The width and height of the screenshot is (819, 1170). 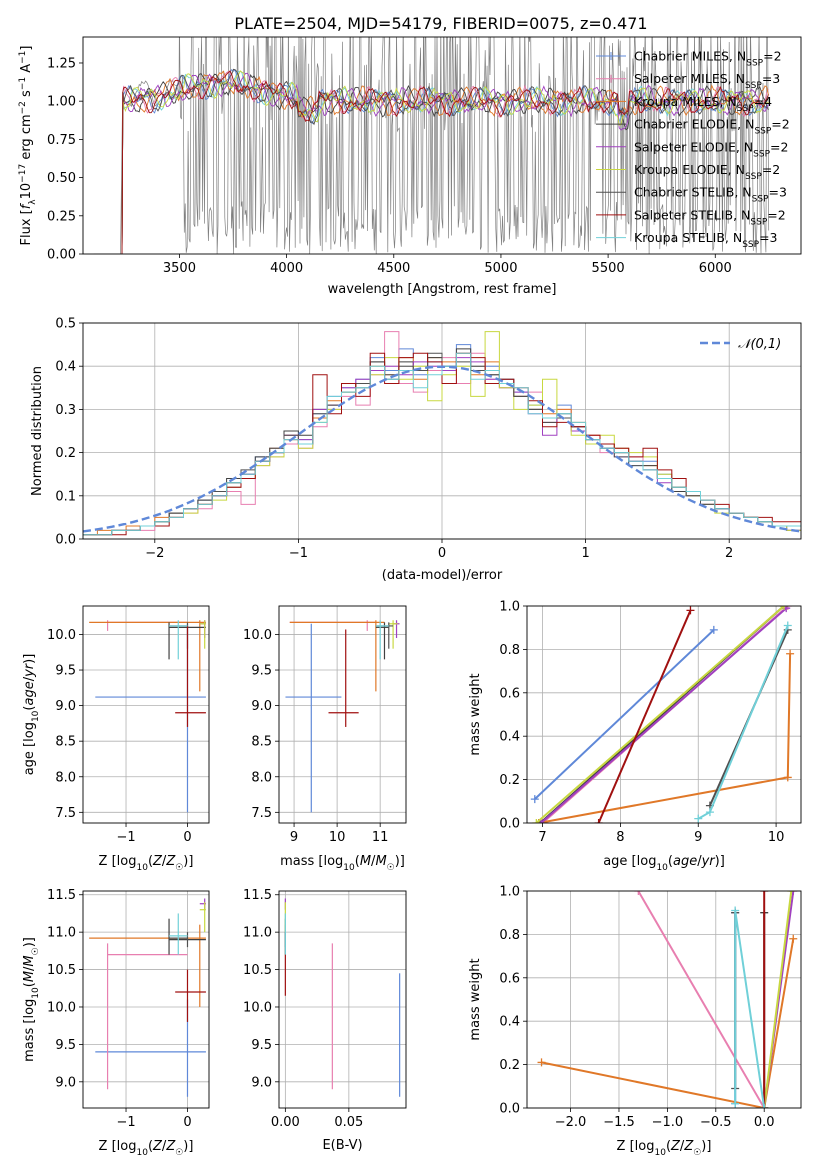 I want to click on y-axis-label: mass weight, so click(x=475, y=999).